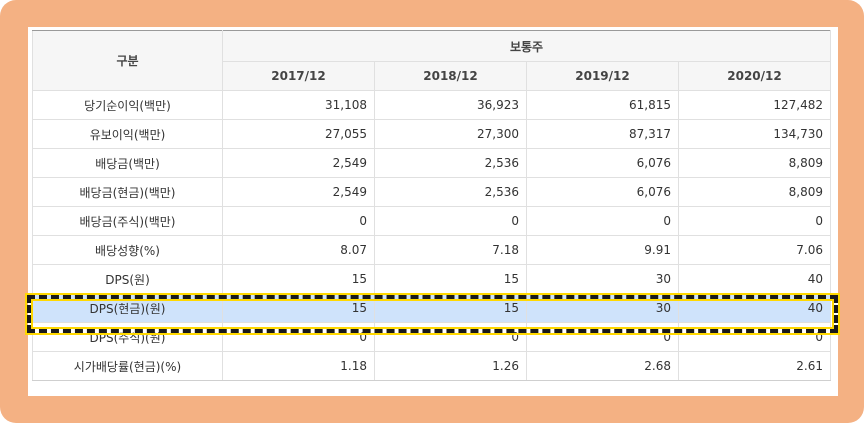 The image size is (864, 423). Describe the element at coordinates (450, 105) in the screenshot. I see `table-cell: 36,923` at that location.